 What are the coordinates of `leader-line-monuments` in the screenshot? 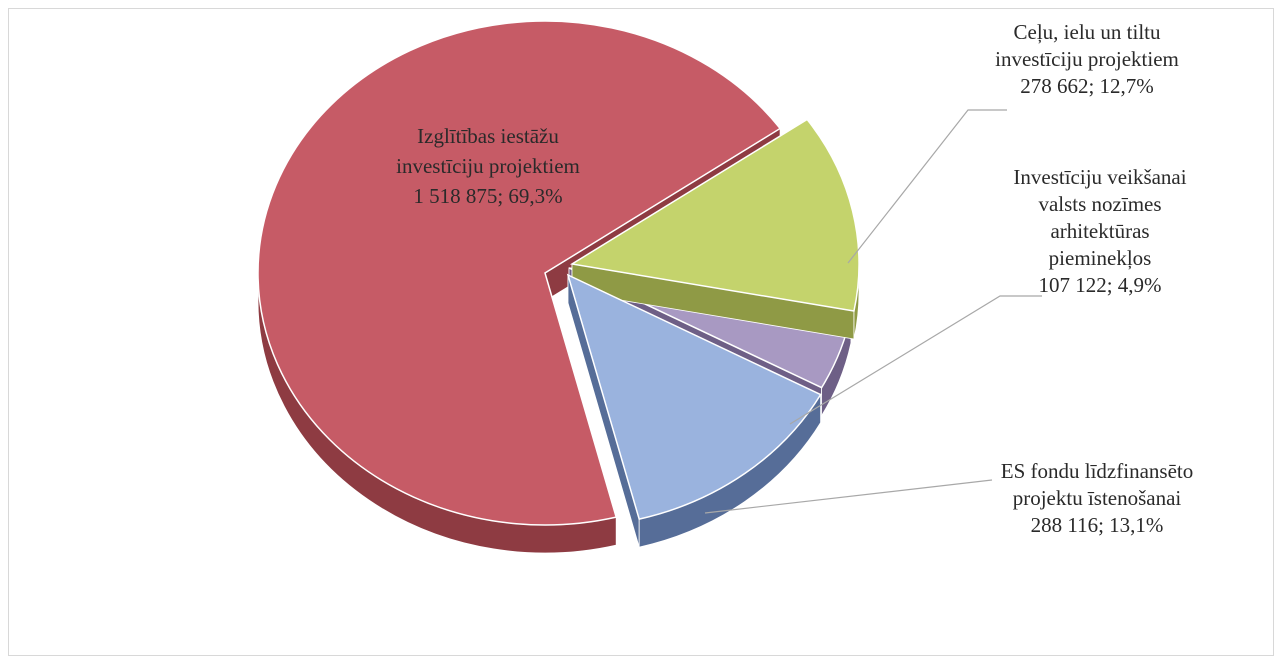 It's located at (915, 360).